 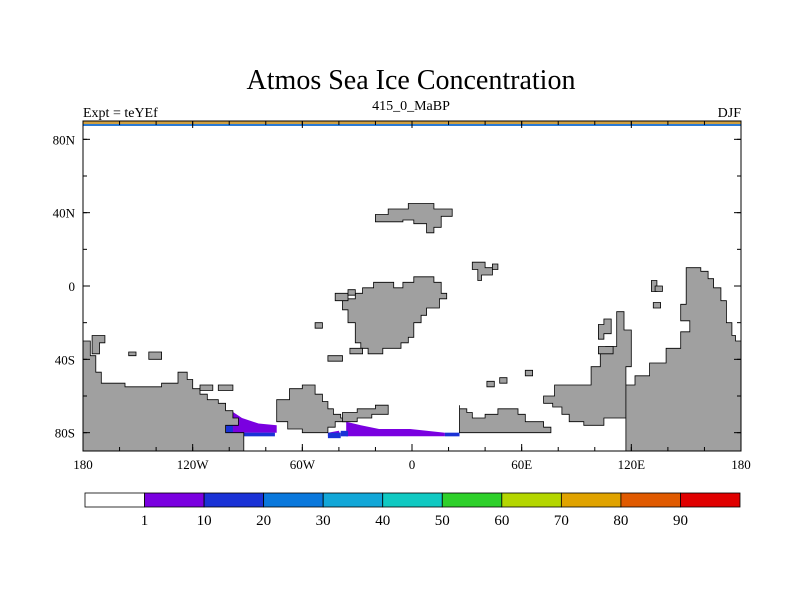 What do you see at coordinates (411, 106) in the screenshot?
I see `center-string: 415_0_MaBP` at bounding box center [411, 106].